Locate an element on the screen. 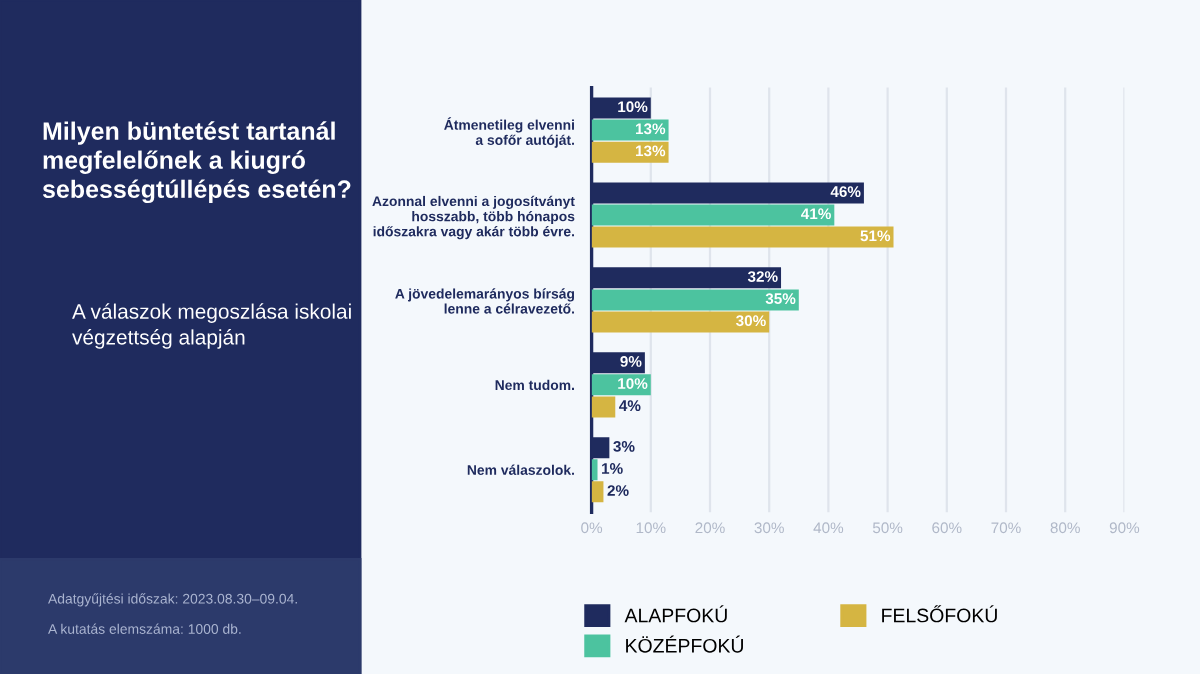 This screenshot has width=1200, height=674. legend-label: ALAPFOKÚ is located at coordinates (675, 614).